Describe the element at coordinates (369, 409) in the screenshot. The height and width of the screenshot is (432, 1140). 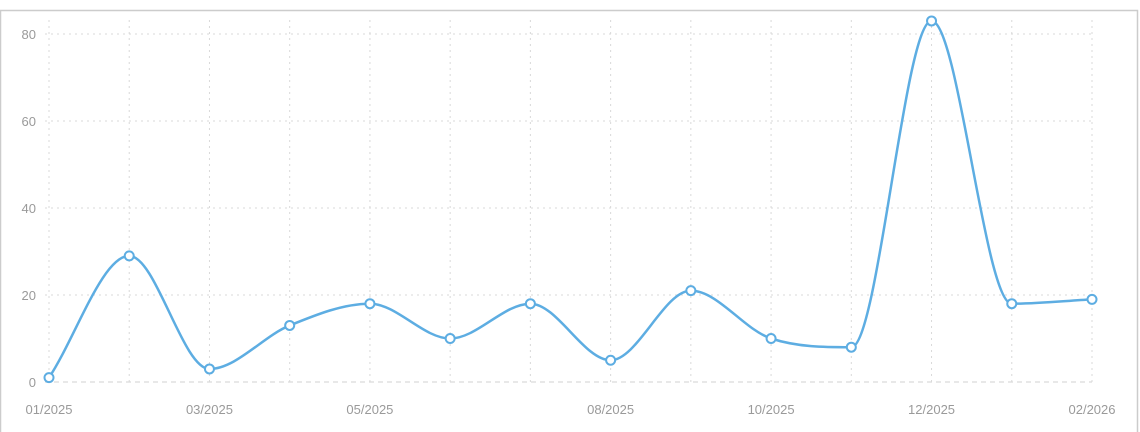
I see `x-tick-label: 05/2025` at that location.